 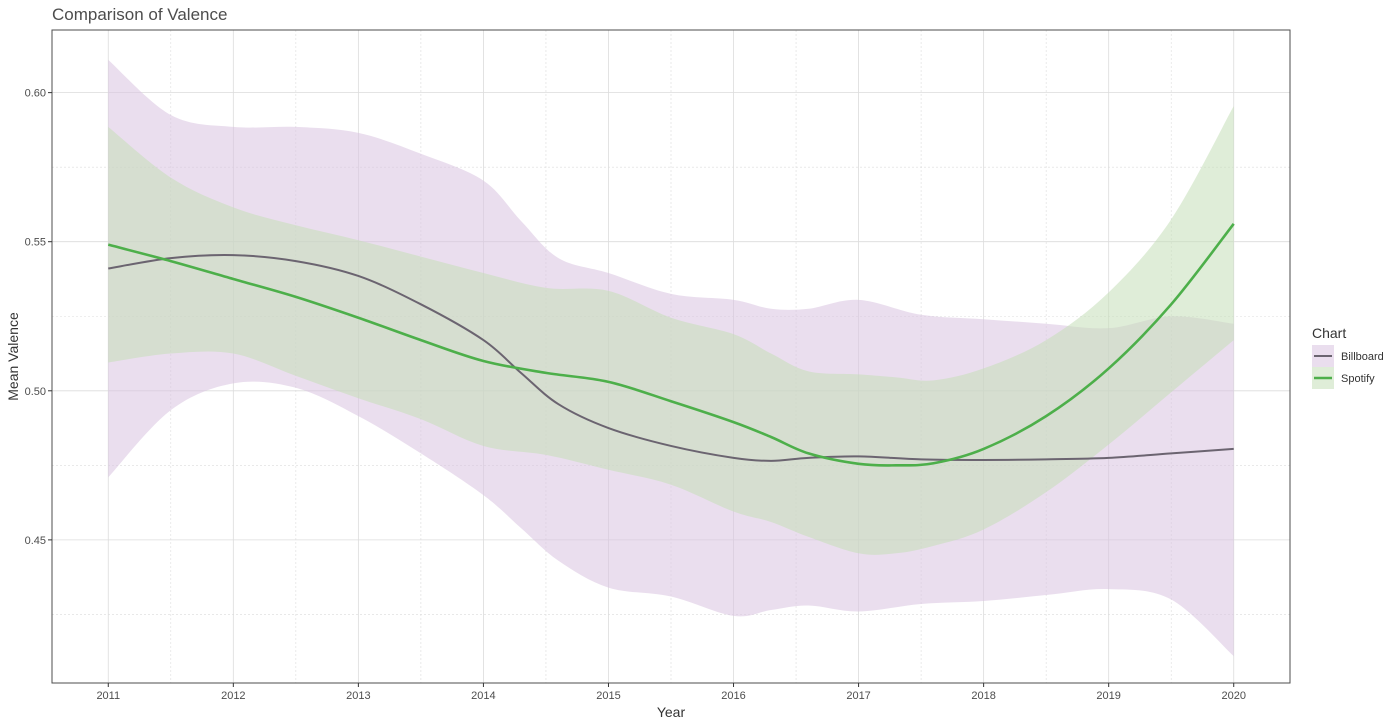 What do you see at coordinates (35, 392) in the screenshot?
I see `y-tick-label: 0.50` at bounding box center [35, 392].